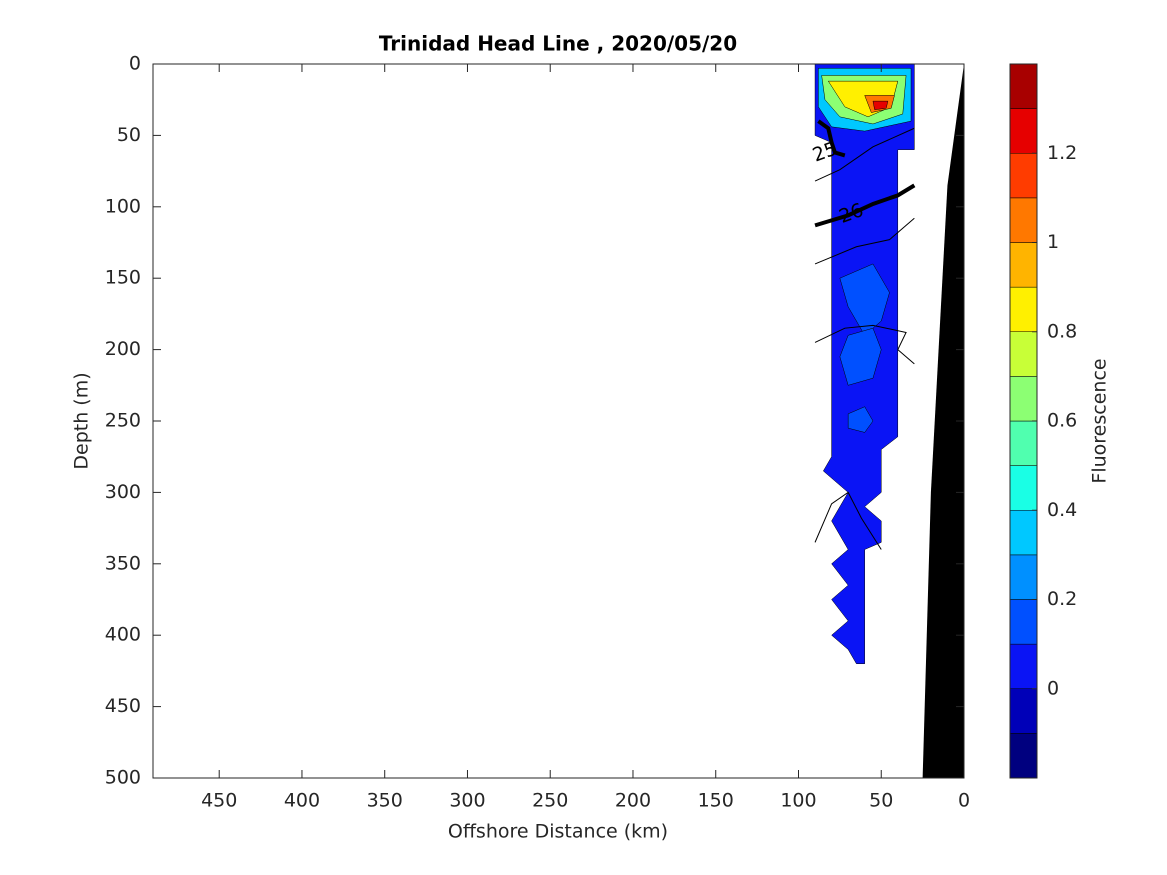 Image resolution: width=1167 pixels, height=875 pixels. Describe the element at coordinates (1053, 688) in the screenshot. I see `colorbar-tick-label: 0` at that location.